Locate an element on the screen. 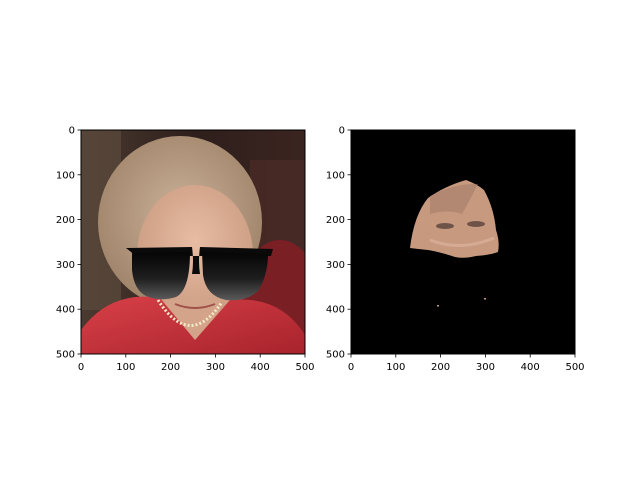 This screenshot has height=480, width=640. photo-ytick-label: 500 is located at coordinates (65, 355).